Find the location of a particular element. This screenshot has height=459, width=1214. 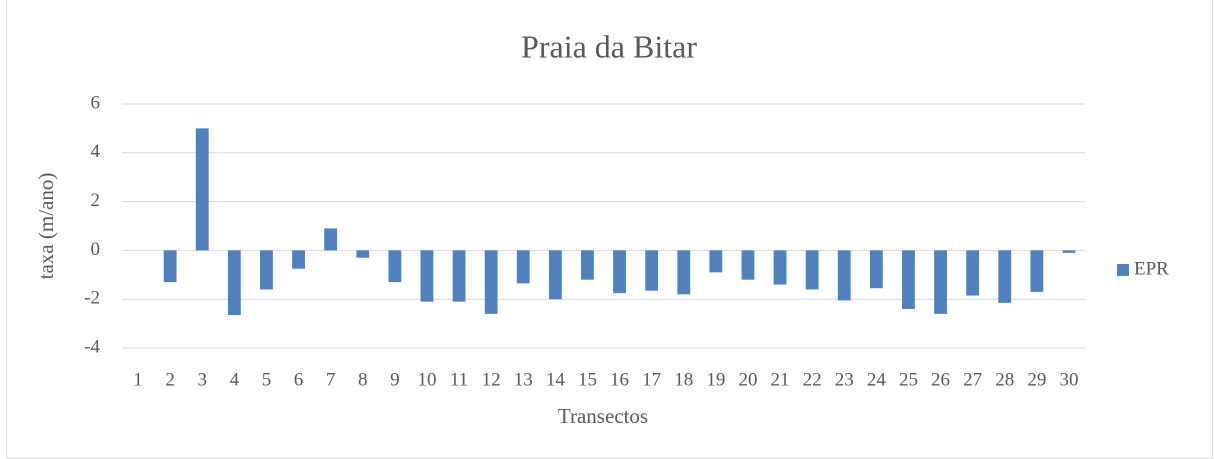

y-tick-label: 6 is located at coordinates (96, 102).